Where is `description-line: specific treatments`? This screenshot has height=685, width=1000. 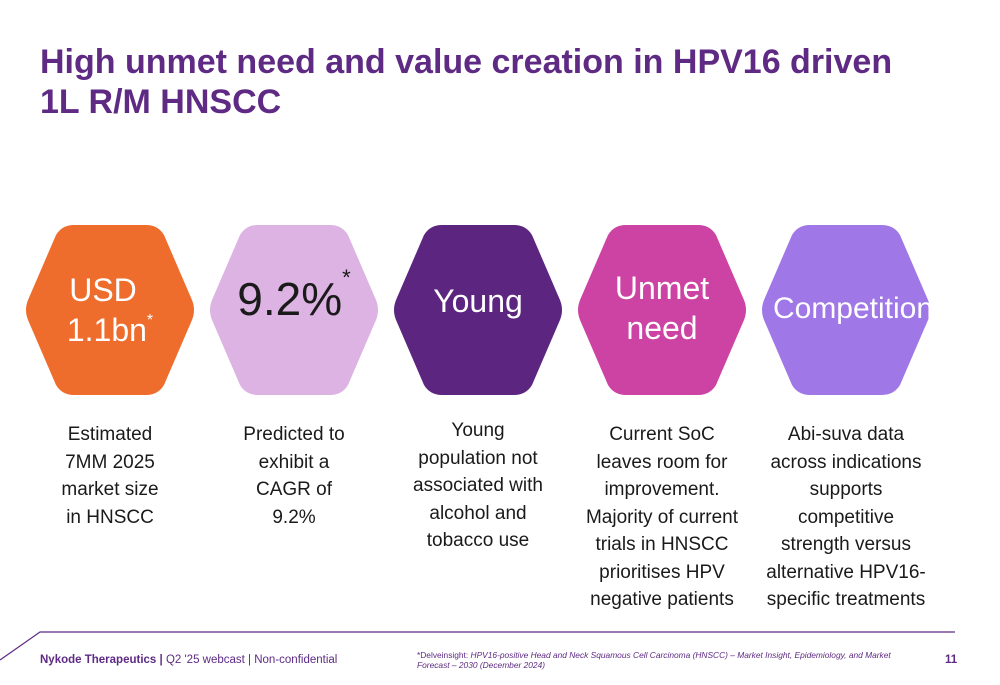 description-line: specific treatments is located at coordinates (846, 599).